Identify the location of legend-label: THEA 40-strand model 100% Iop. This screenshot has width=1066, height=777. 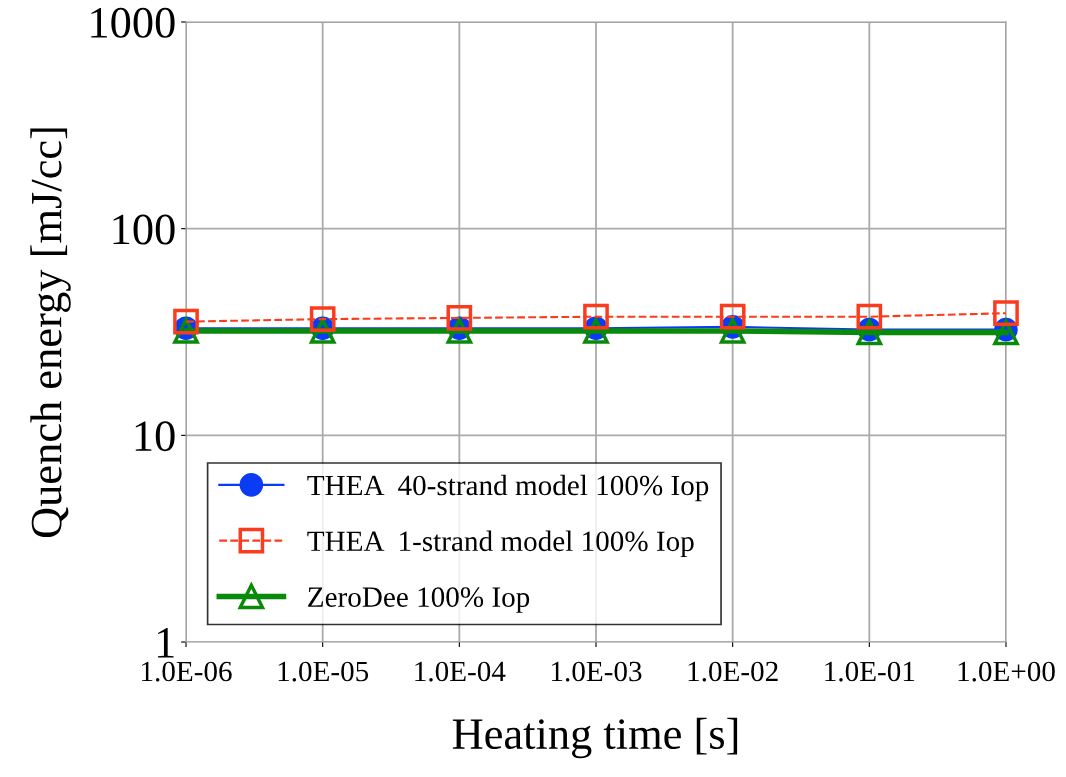
(508, 488).